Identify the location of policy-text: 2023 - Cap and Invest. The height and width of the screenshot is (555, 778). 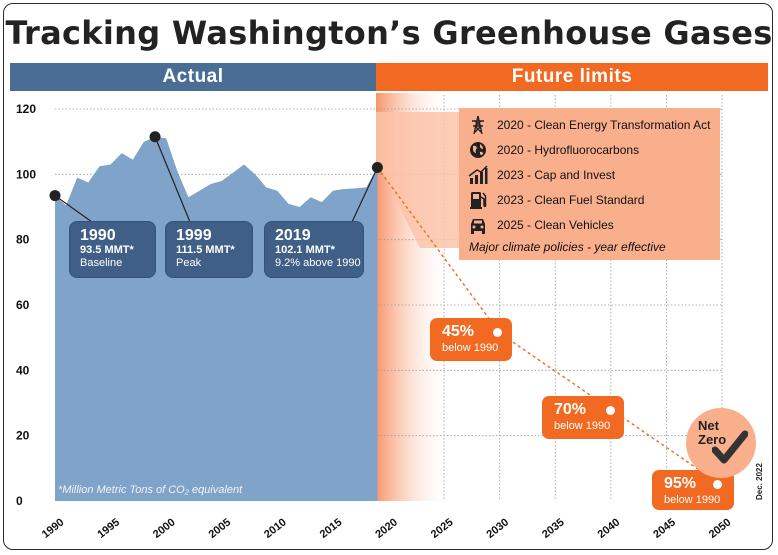
(556, 175).